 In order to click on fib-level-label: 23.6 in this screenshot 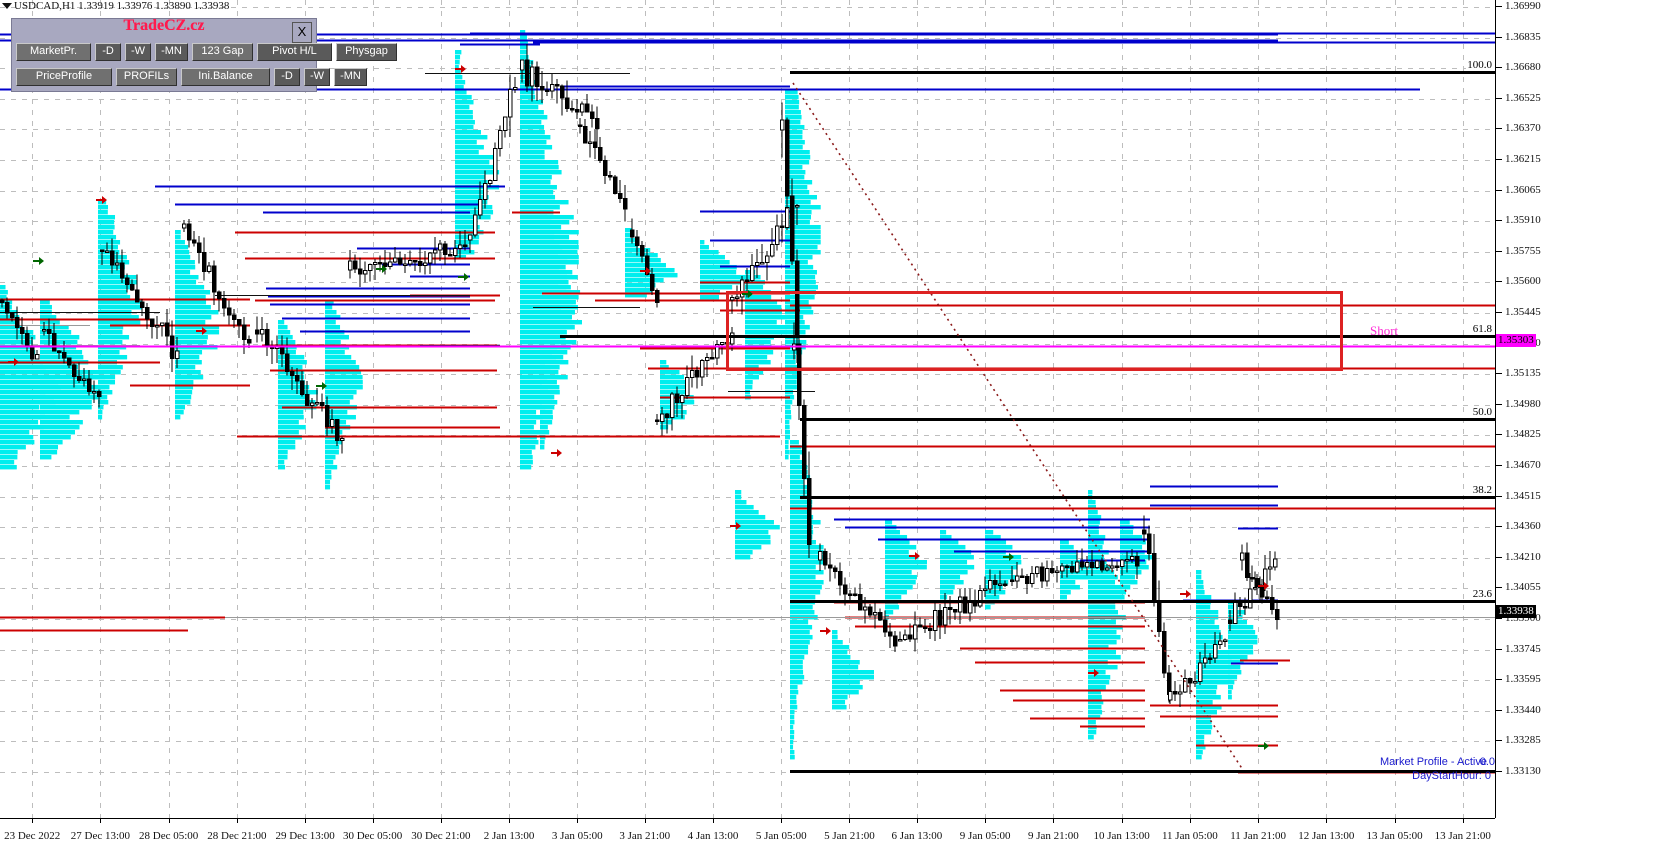, I will do `click(1482, 594)`.